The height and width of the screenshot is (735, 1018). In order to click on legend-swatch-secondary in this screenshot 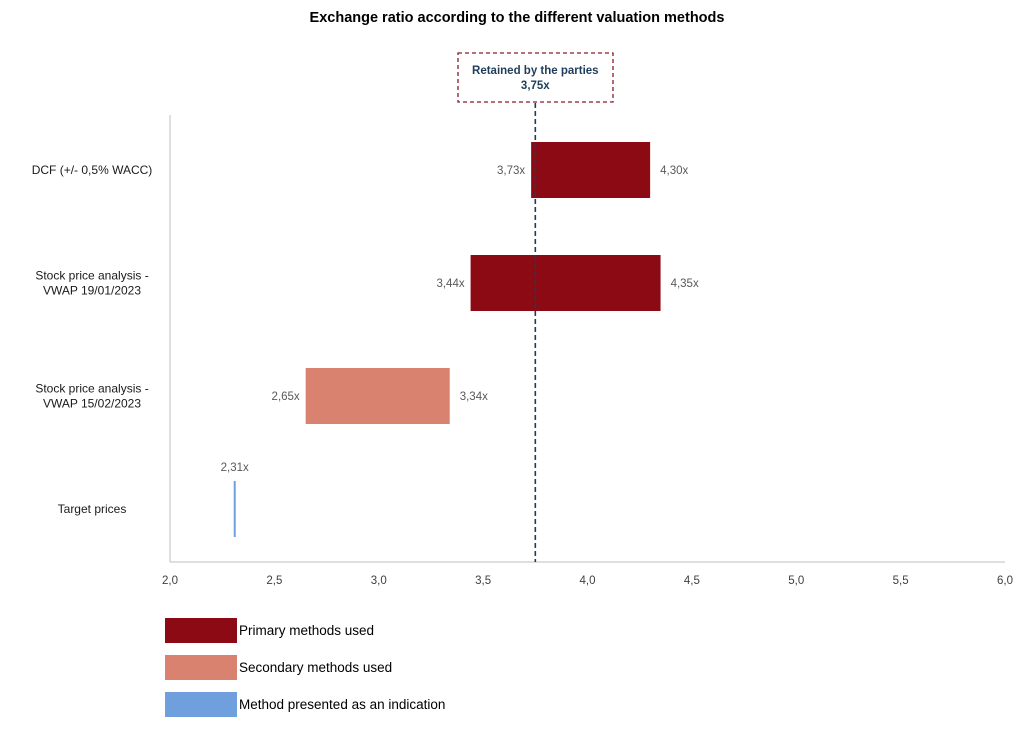, I will do `click(201, 667)`.